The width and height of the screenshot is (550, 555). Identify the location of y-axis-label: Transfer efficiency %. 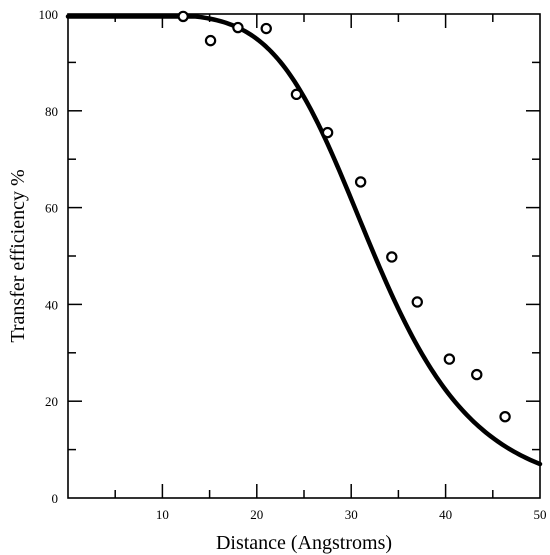
(18, 255).